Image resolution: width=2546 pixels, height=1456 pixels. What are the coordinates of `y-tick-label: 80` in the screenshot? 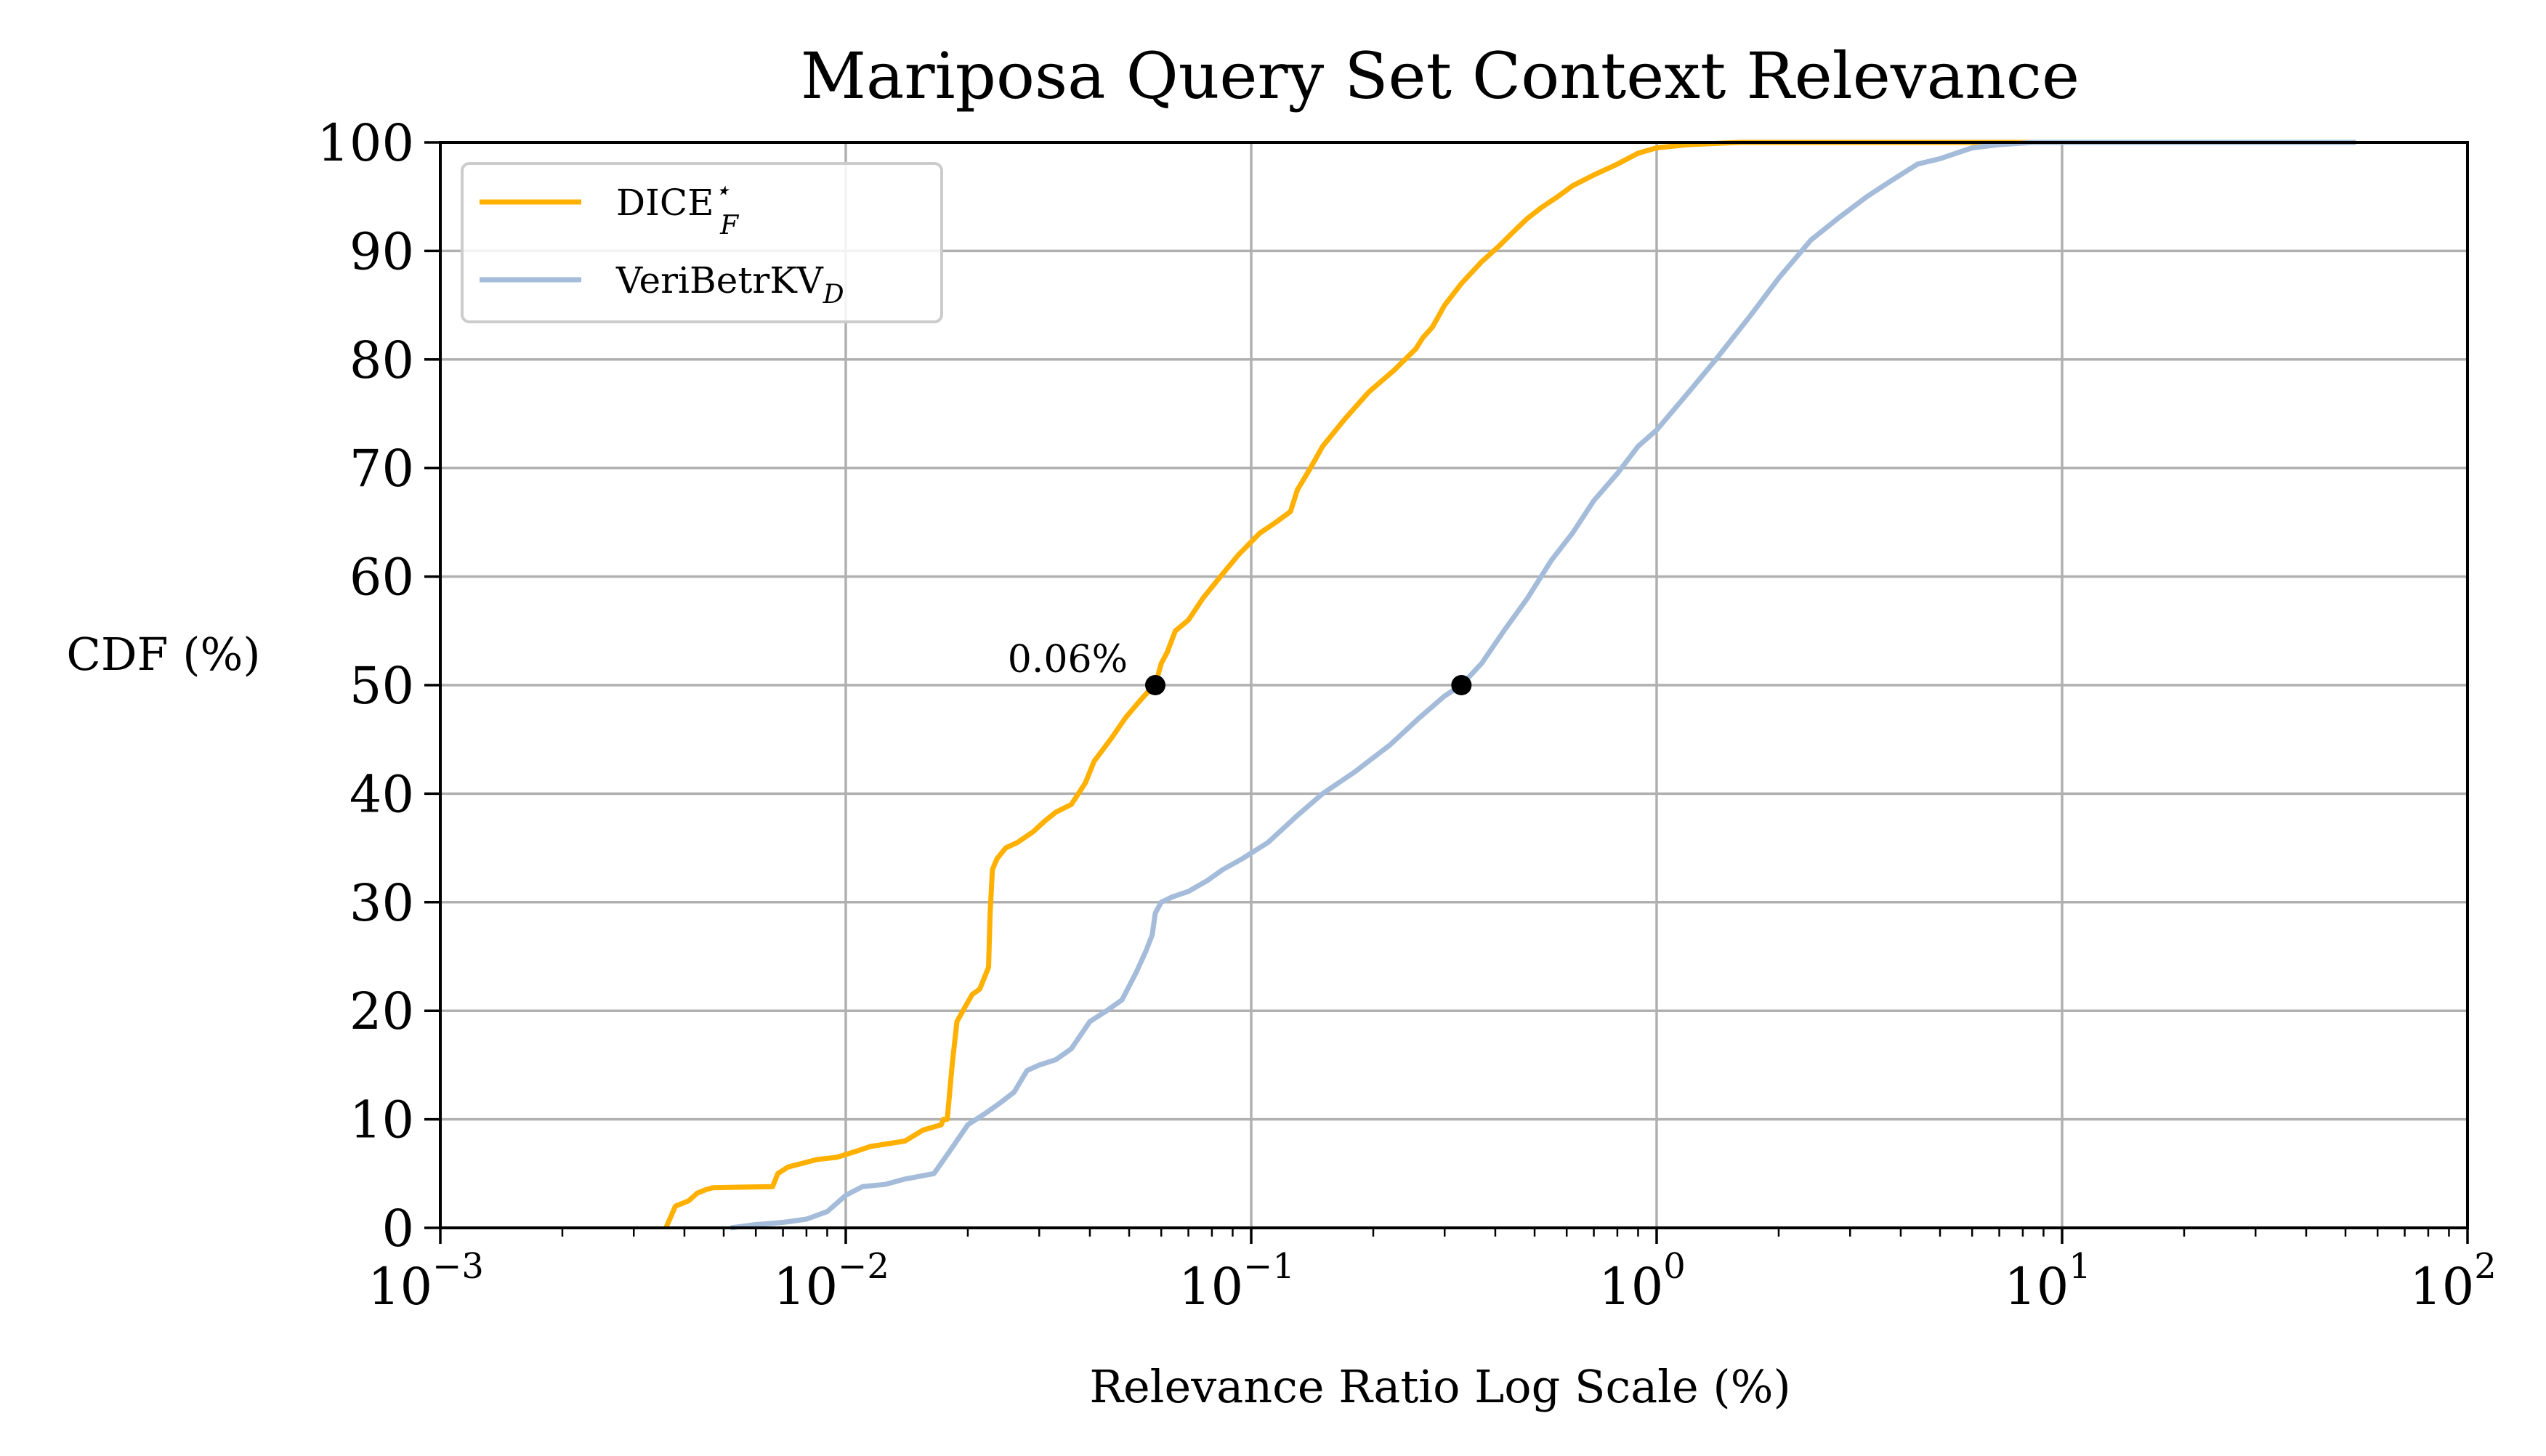 It's located at (381, 360).